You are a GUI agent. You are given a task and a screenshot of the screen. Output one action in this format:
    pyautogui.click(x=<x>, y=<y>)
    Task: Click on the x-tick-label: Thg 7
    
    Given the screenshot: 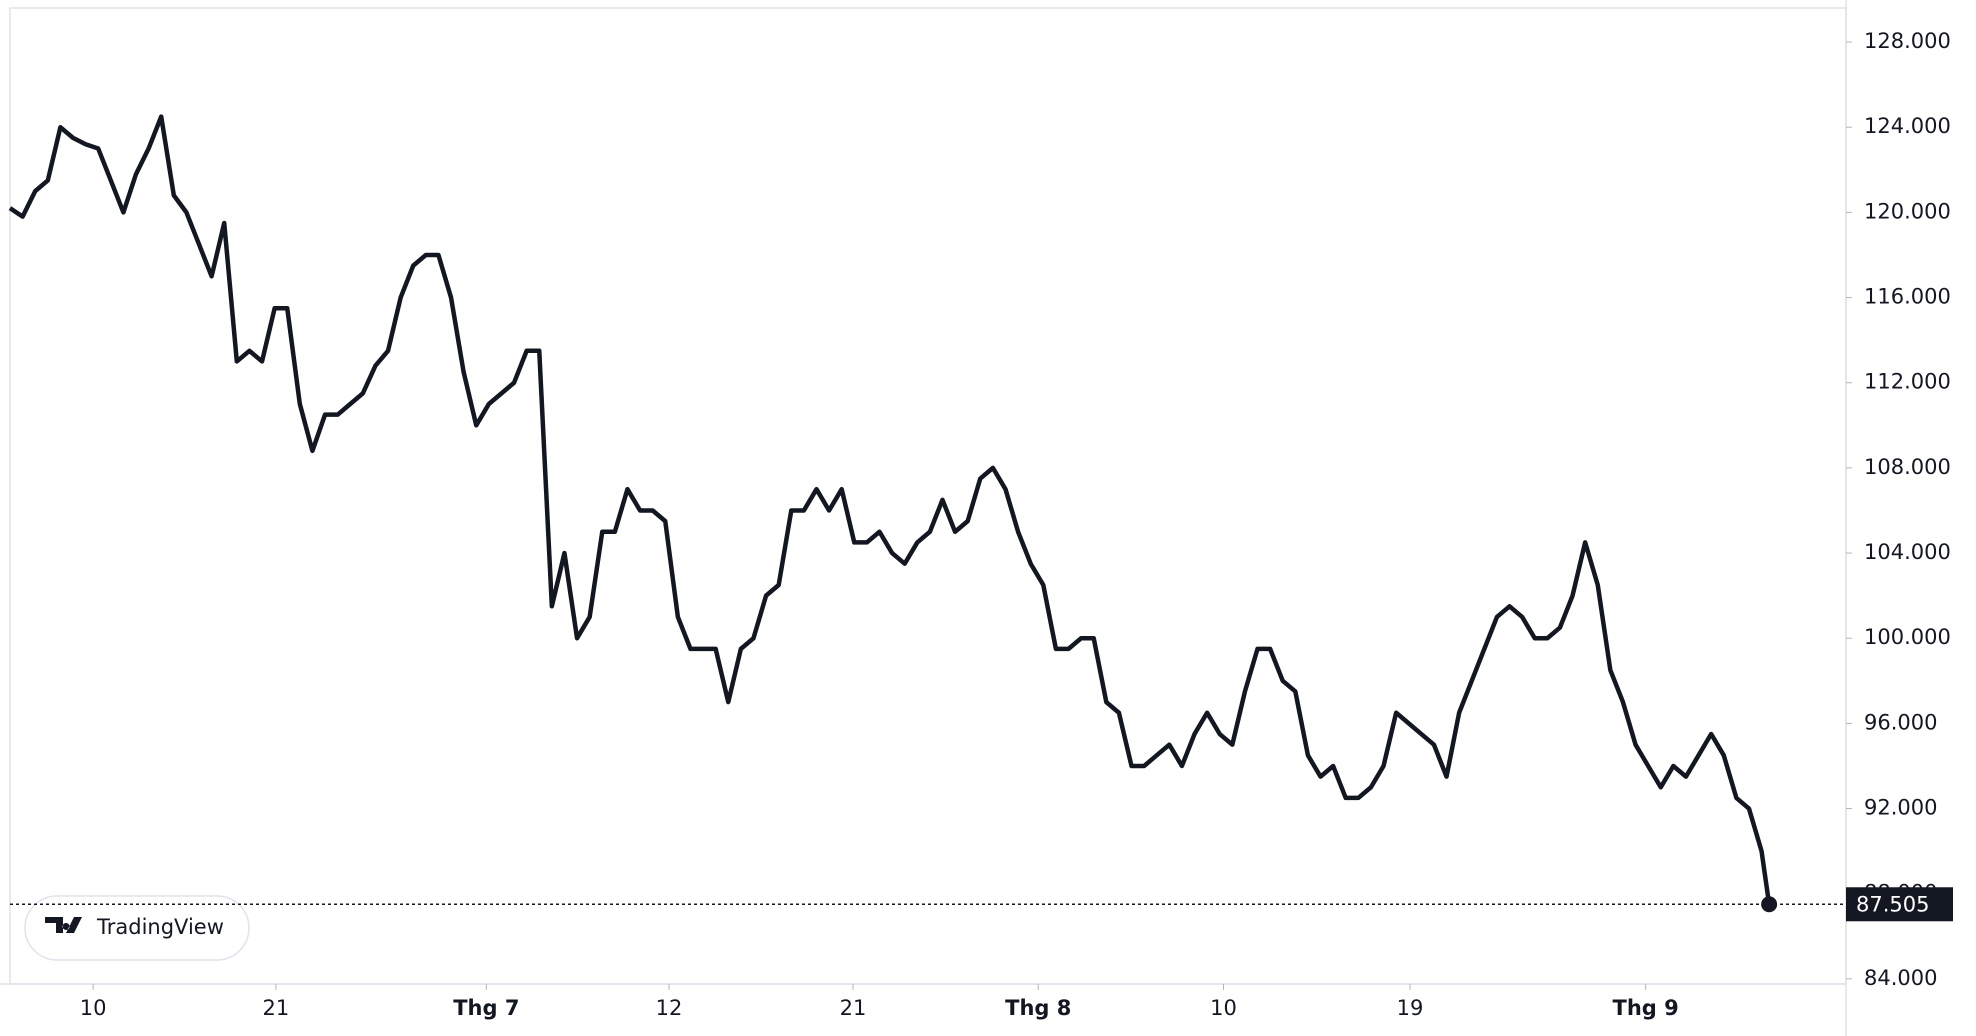 What is the action you would take?
    pyautogui.click(x=486, y=1008)
    